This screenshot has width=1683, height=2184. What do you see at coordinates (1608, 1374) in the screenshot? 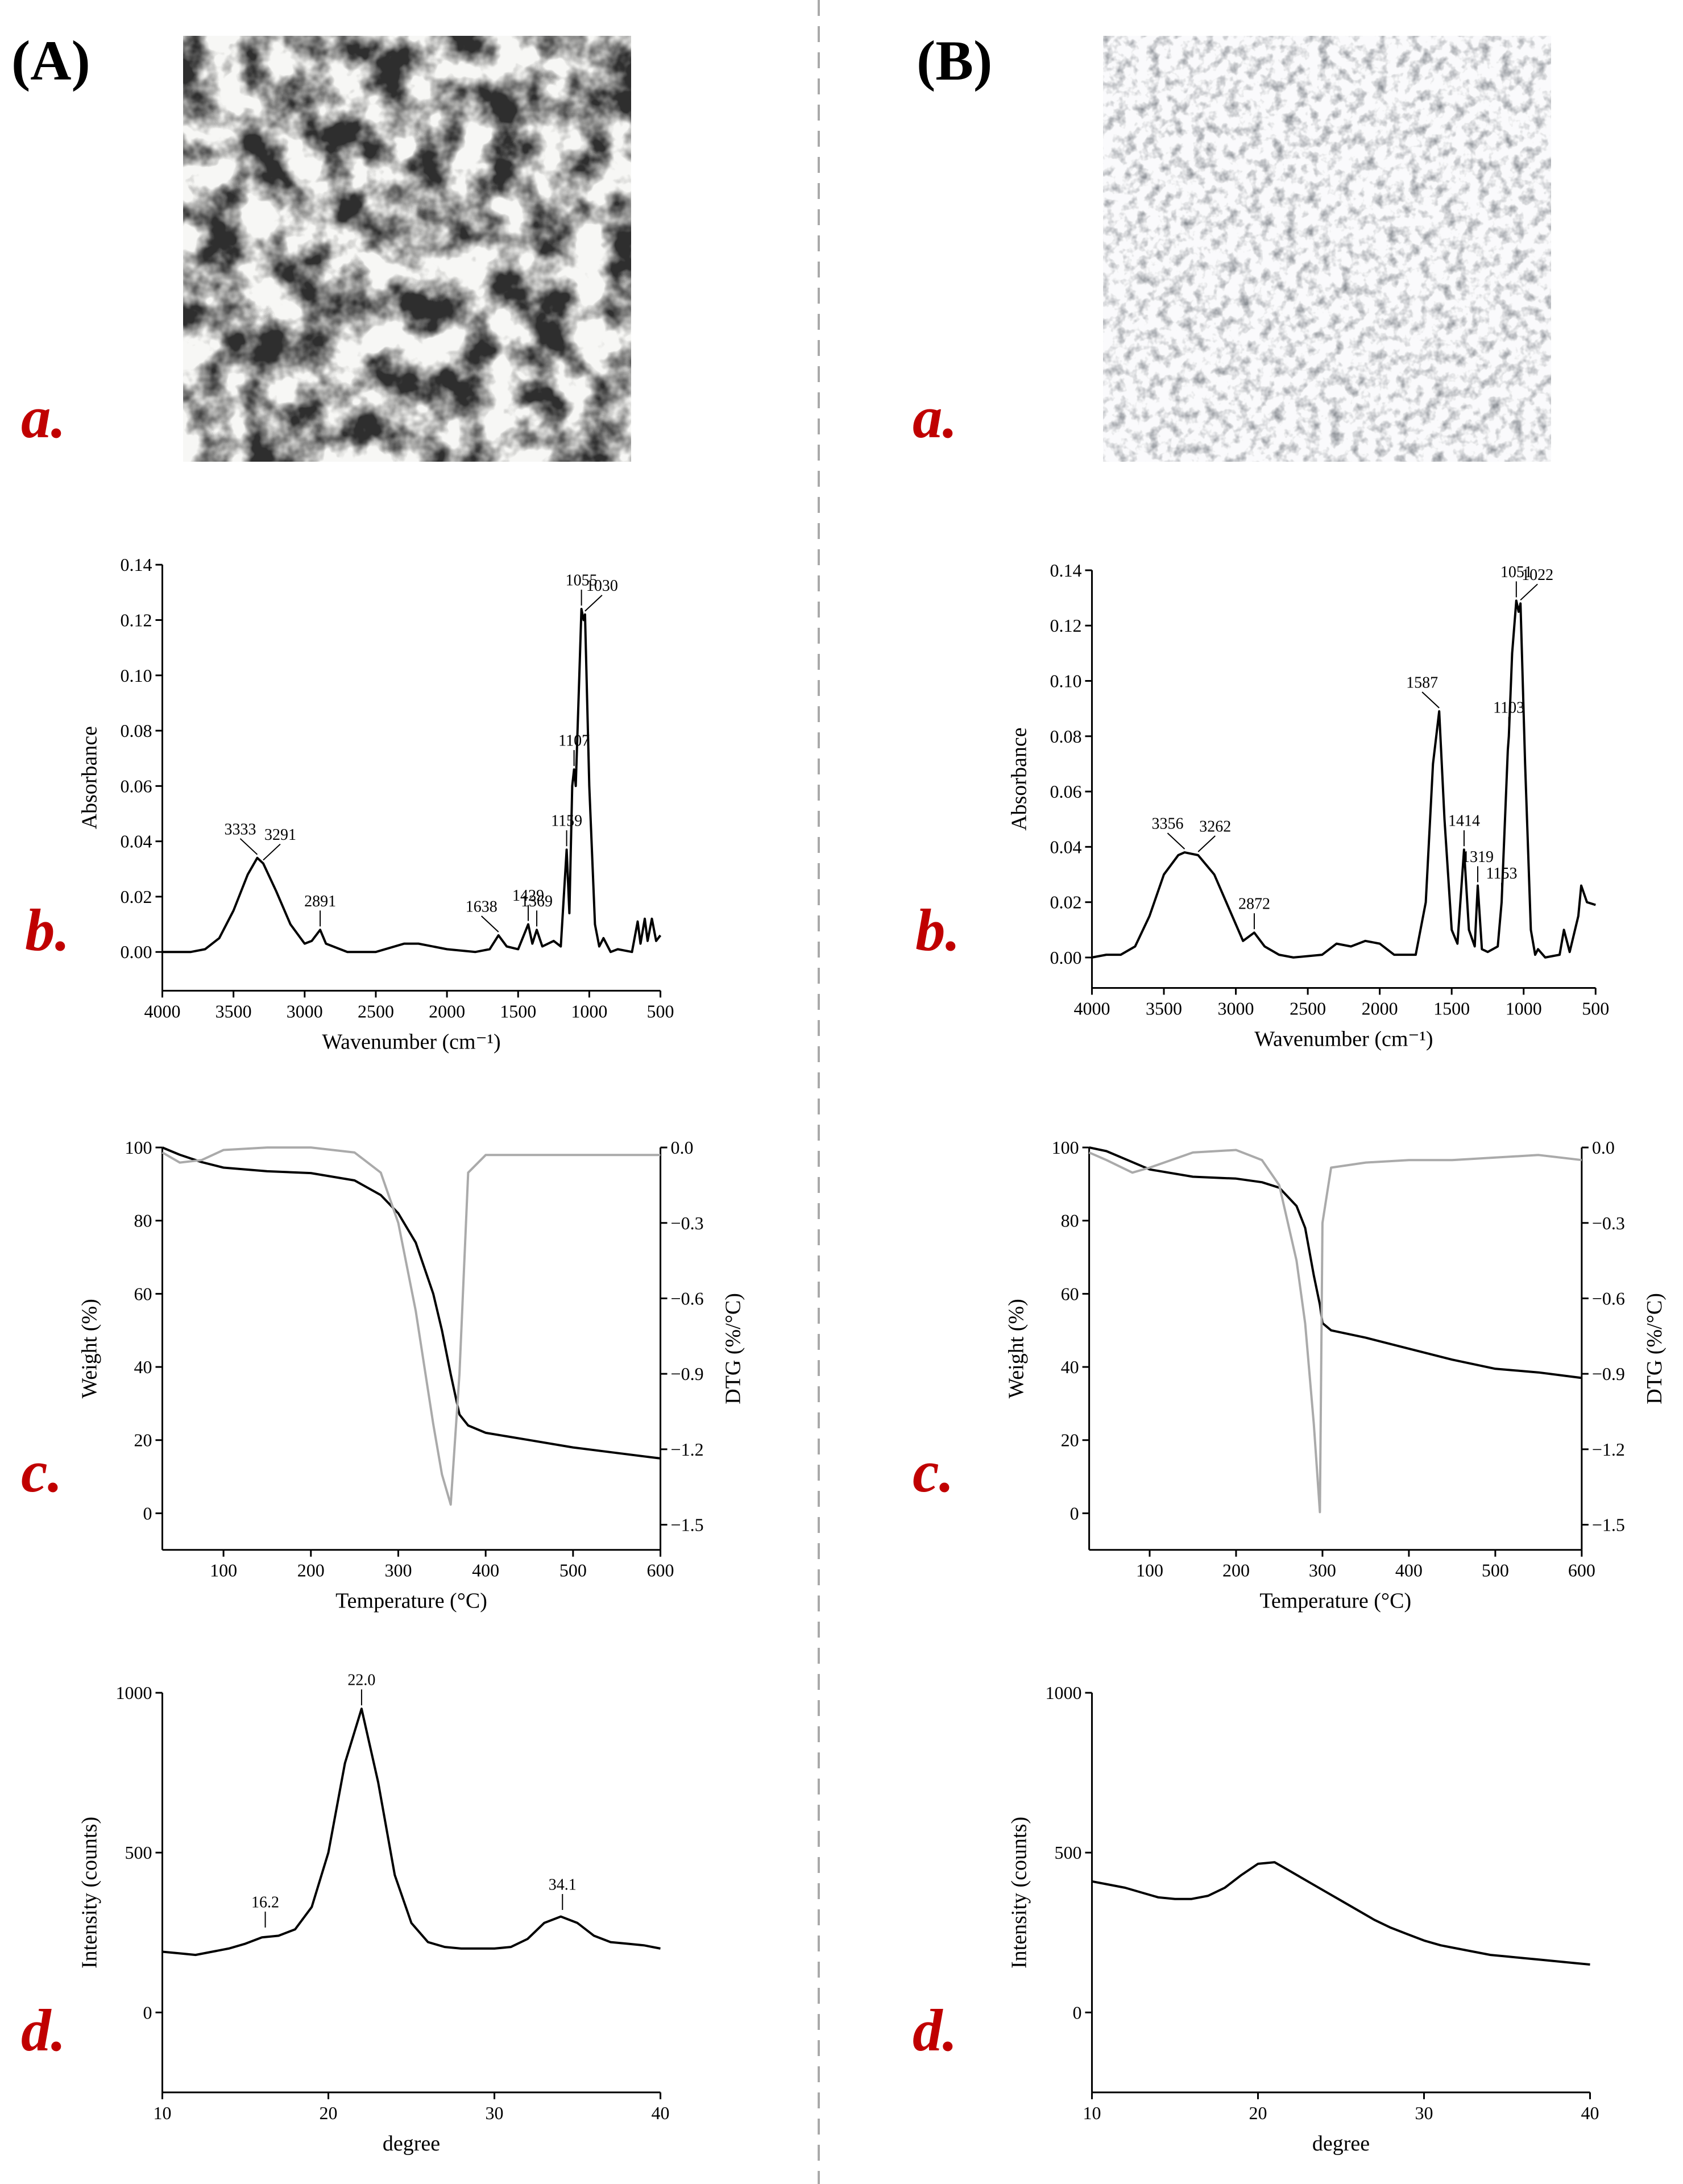
I see `y2-tick-label: −0.9` at bounding box center [1608, 1374].